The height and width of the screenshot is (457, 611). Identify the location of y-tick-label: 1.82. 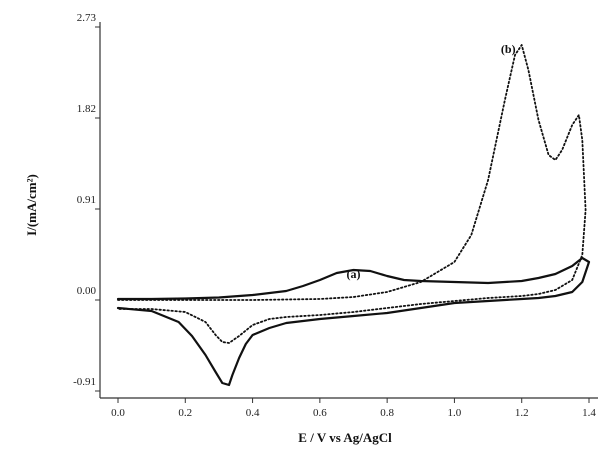
(86, 109).